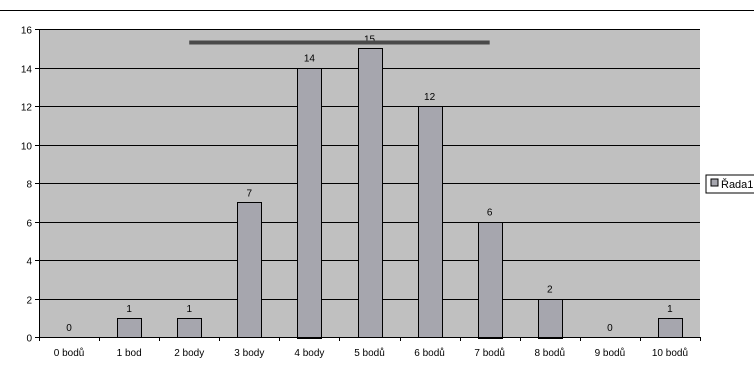 The width and height of the screenshot is (754, 372). Describe the element at coordinates (129, 353) in the screenshot. I see `x-tick-label: 1 bod` at that location.